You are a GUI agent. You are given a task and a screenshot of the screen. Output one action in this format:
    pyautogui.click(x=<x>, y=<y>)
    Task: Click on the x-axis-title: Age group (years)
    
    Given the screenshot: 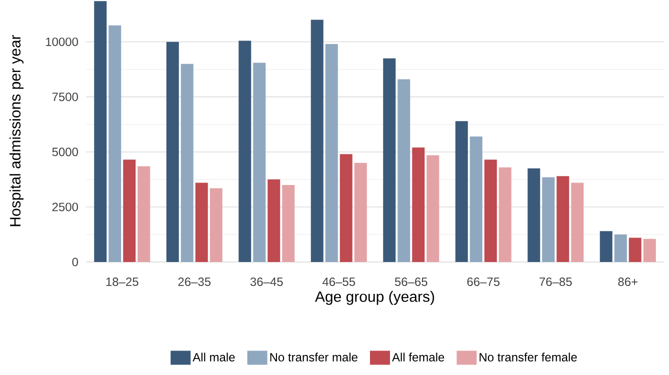 What is the action you would take?
    pyautogui.click(x=374, y=297)
    